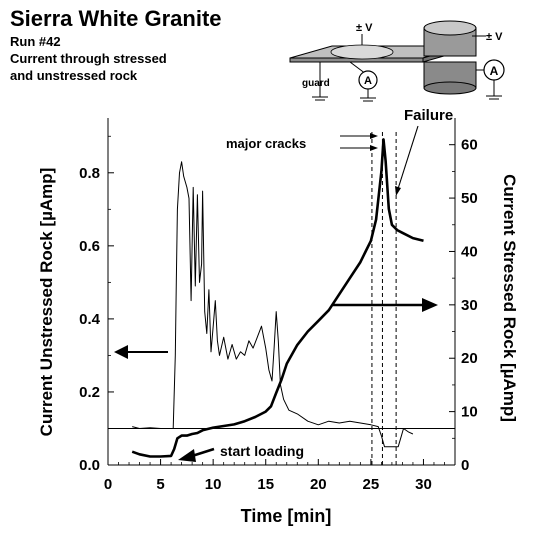  Describe the element at coordinates (187, 455) in the screenshot. I see `start-loading-arrowhead` at that location.